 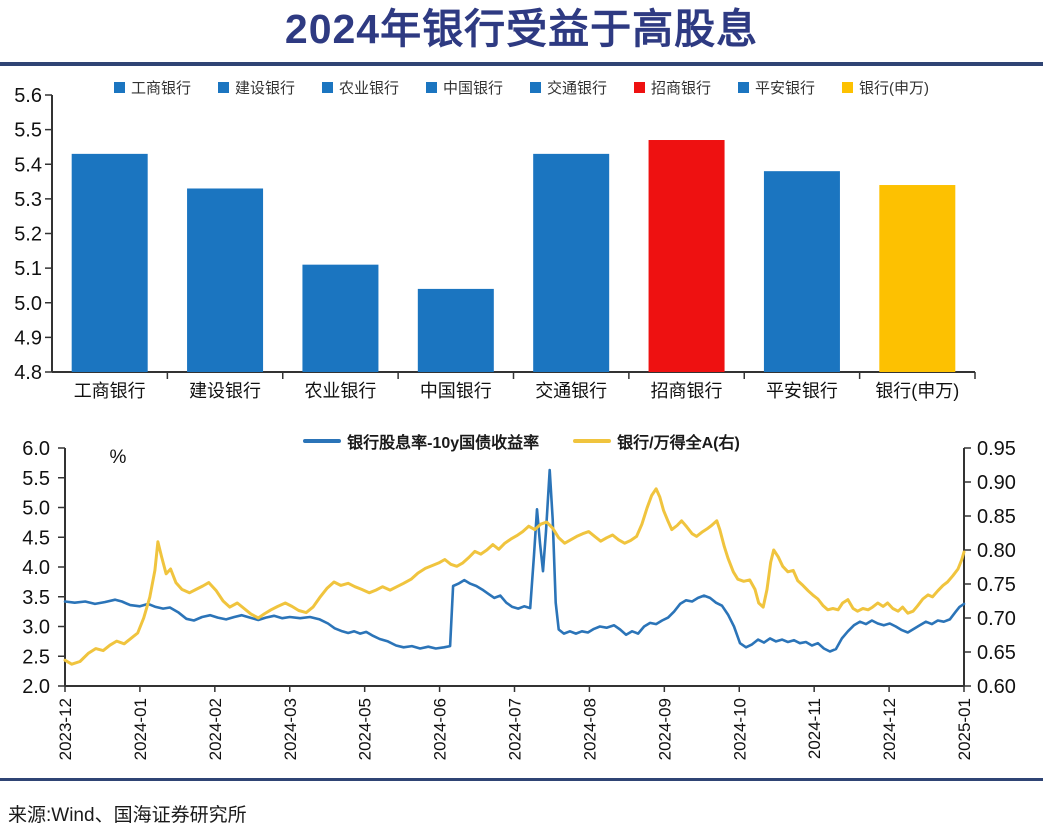 I want to click on bar-y-tick-label: 5.1, so click(x=28, y=269).